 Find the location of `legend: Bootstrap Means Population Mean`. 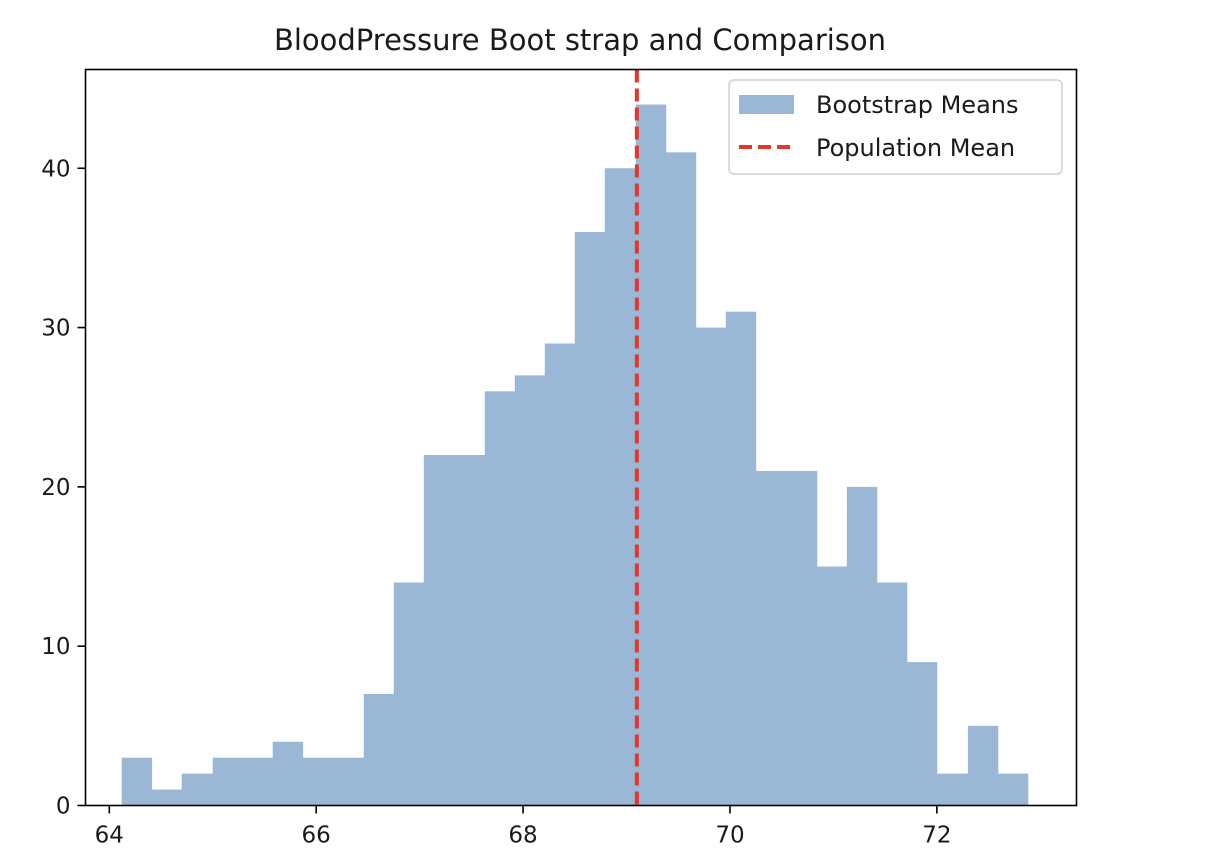

legend: Bootstrap Means Population Mean is located at coordinates (895, 127).